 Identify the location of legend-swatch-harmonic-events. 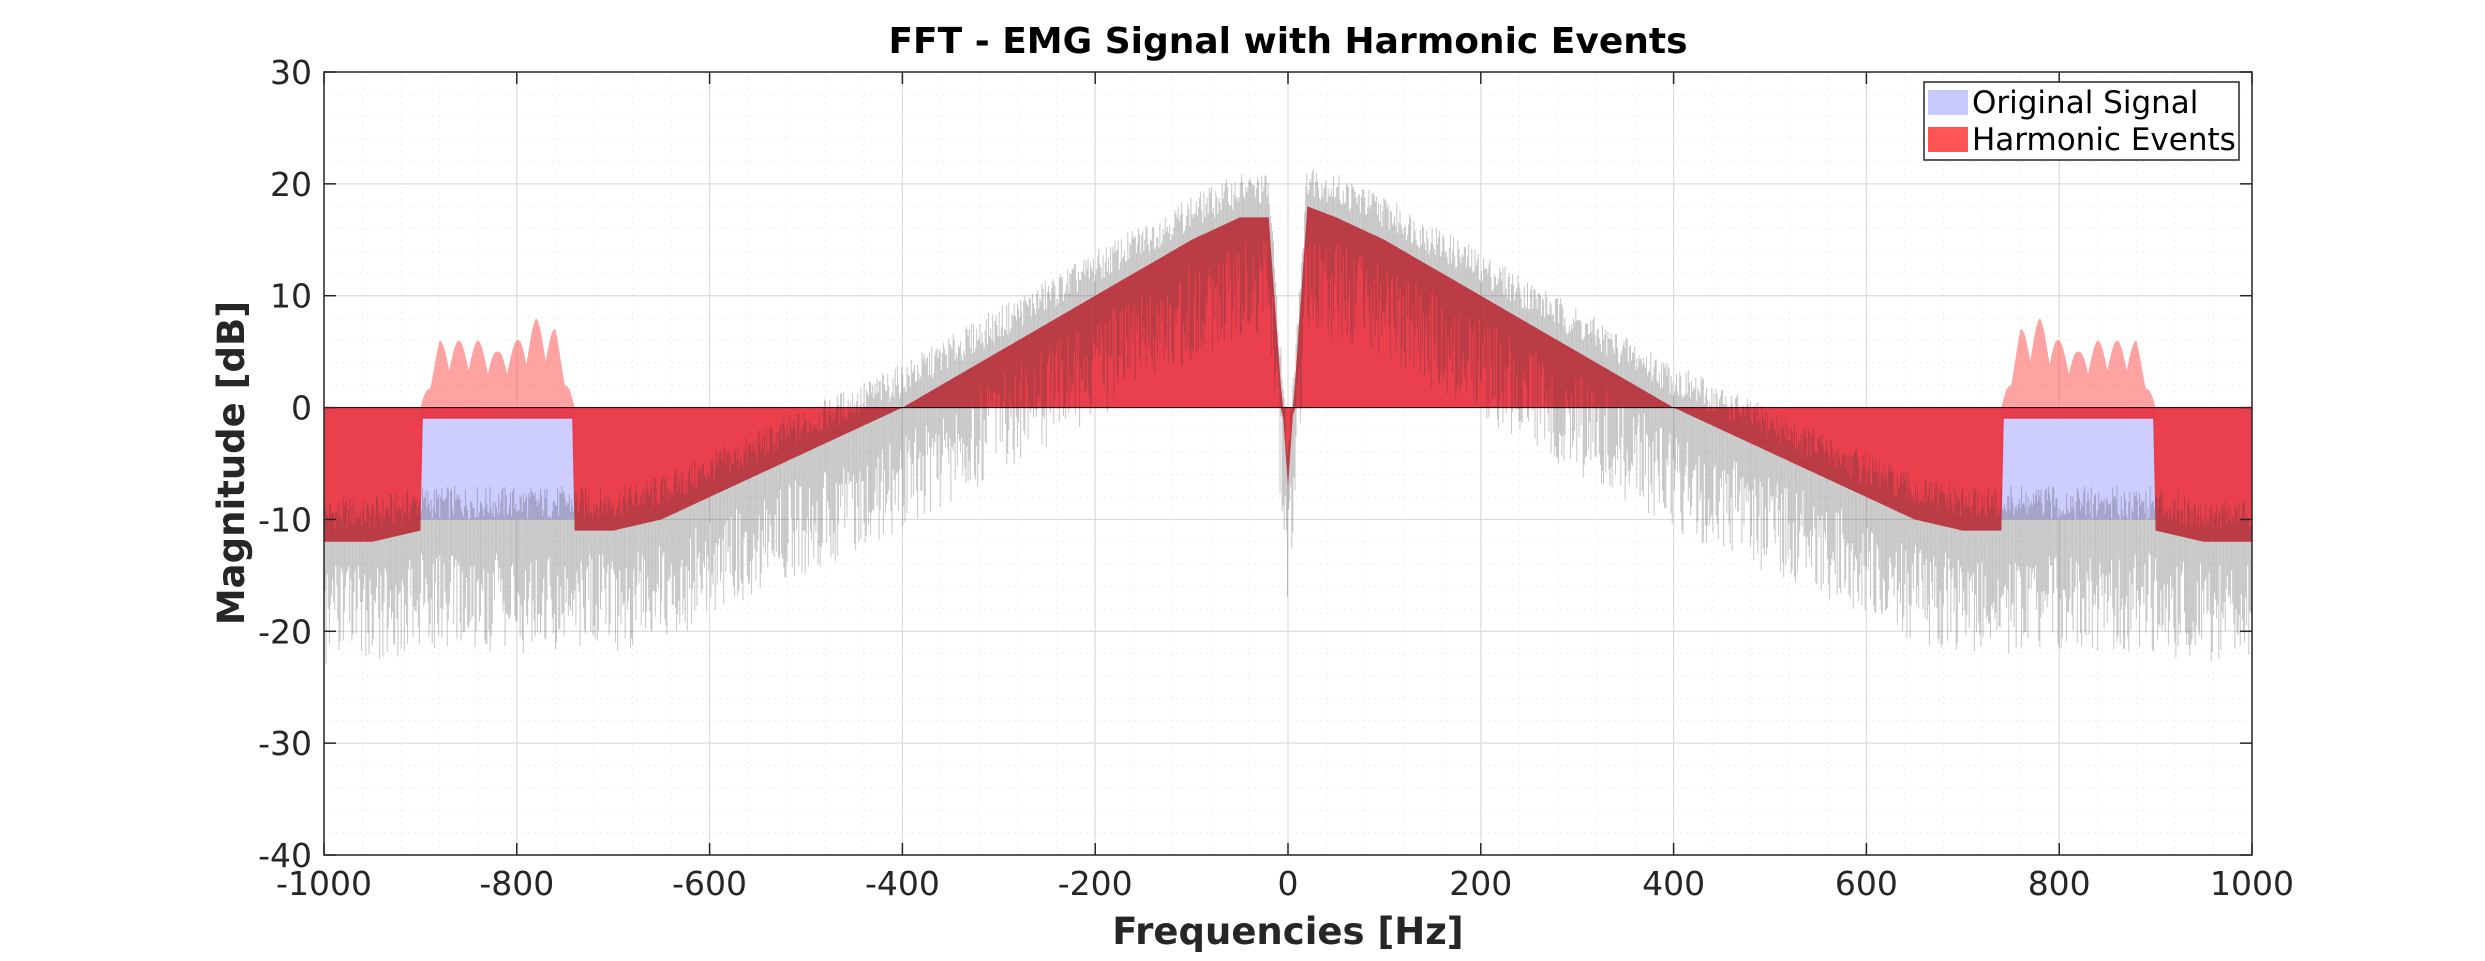
(1948, 139).